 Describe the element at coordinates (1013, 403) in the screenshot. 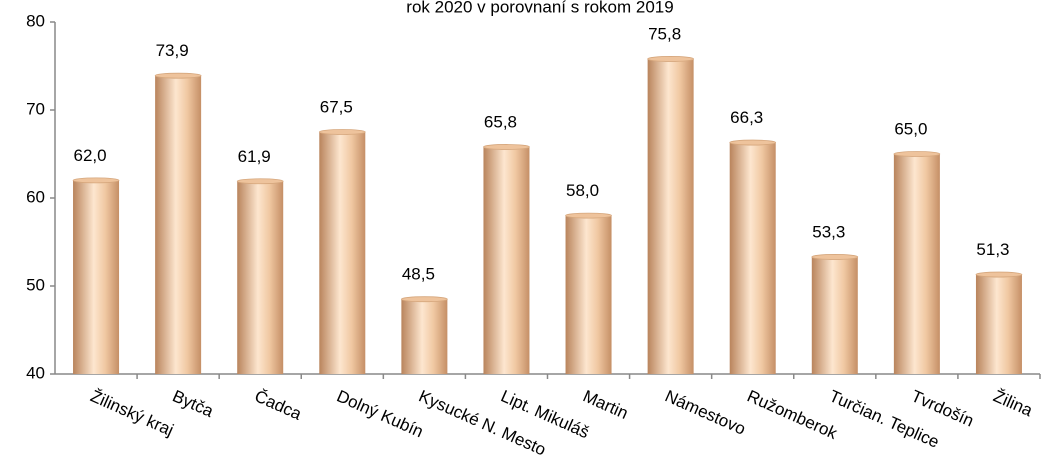

I see `x-tick-label: Žilina` at that location.